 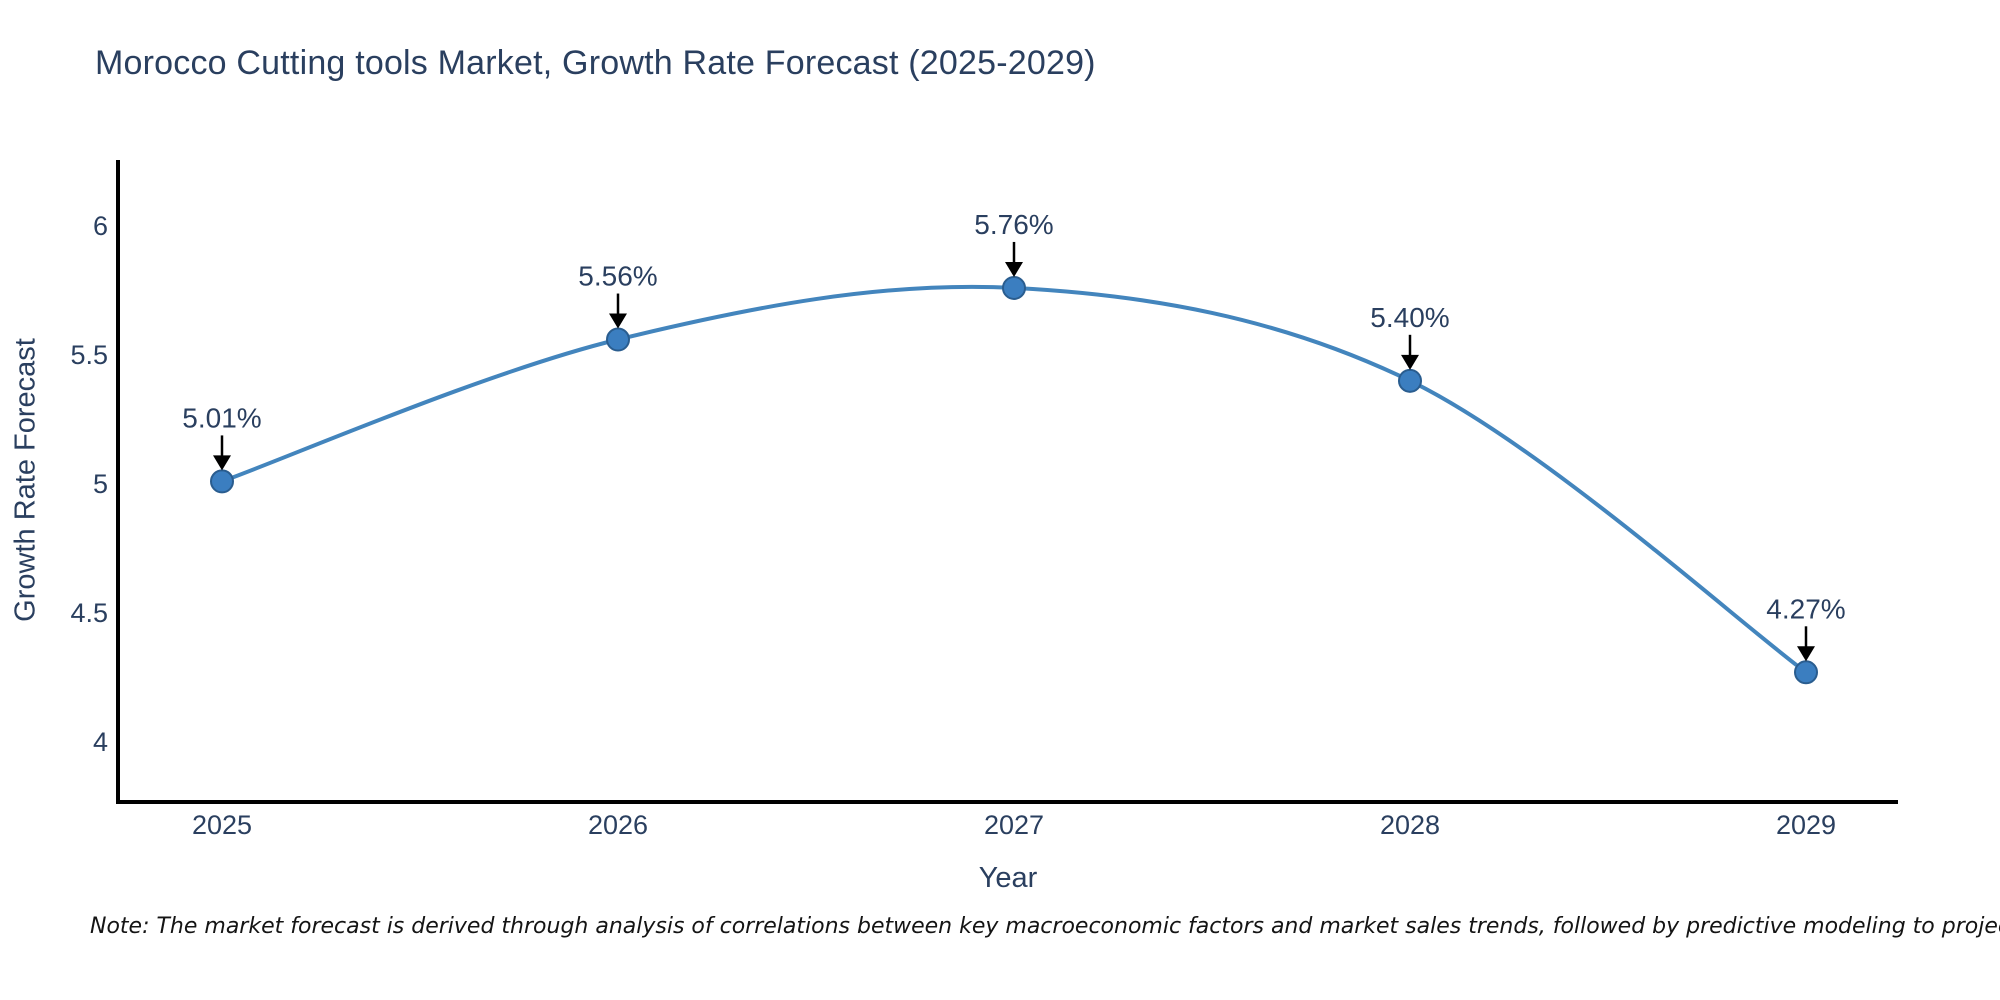 What do you see at coordinates (1013, 224) in the screenshot?
I see `data-point-label: 5.76%` at bounding box center [1013, 224].